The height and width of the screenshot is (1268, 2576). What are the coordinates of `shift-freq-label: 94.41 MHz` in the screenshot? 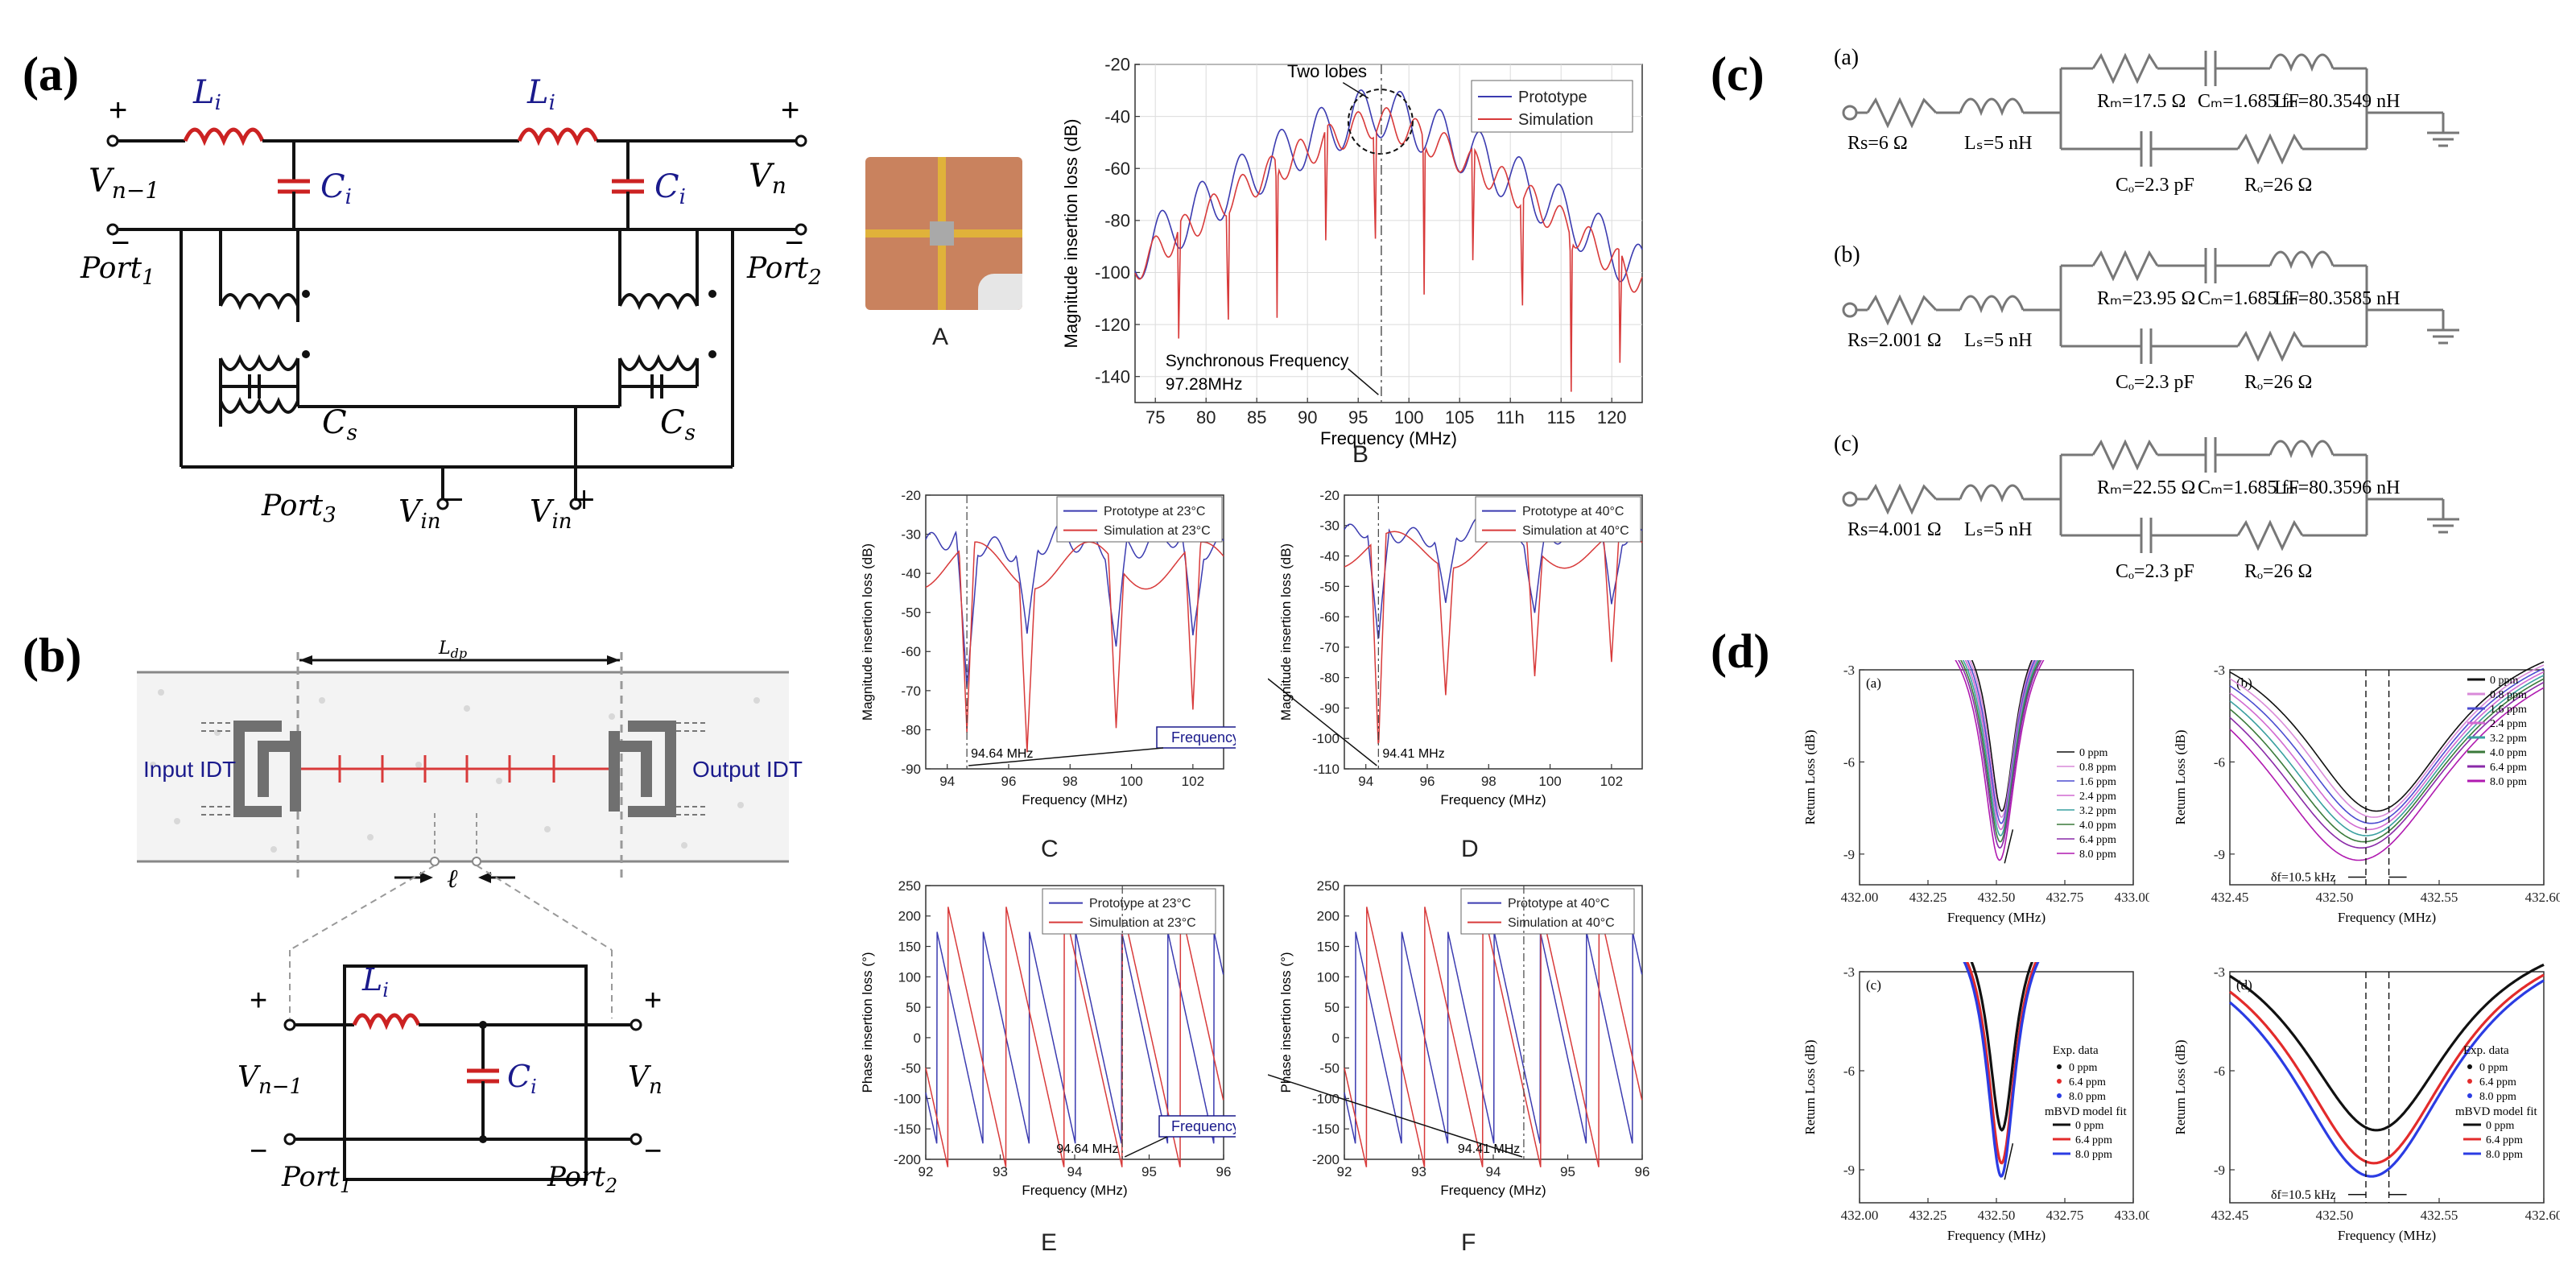 It's located at (1489, 1149).